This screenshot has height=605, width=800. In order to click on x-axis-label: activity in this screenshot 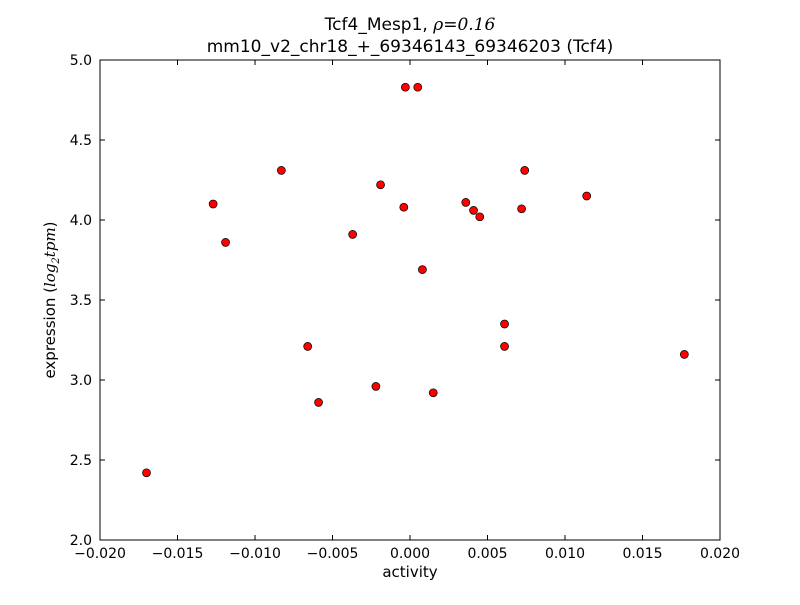, I will do `click(409, 572)`.